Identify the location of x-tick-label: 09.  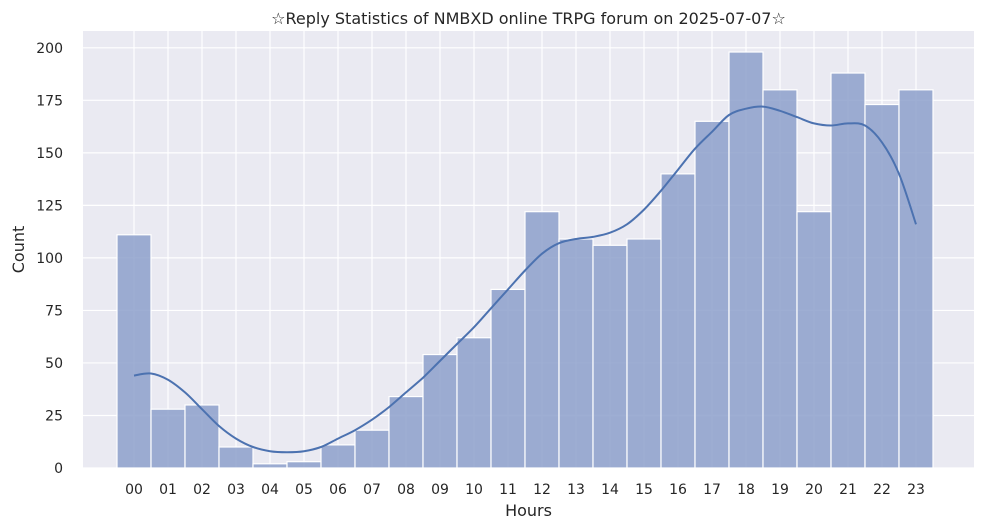
(440, 490).